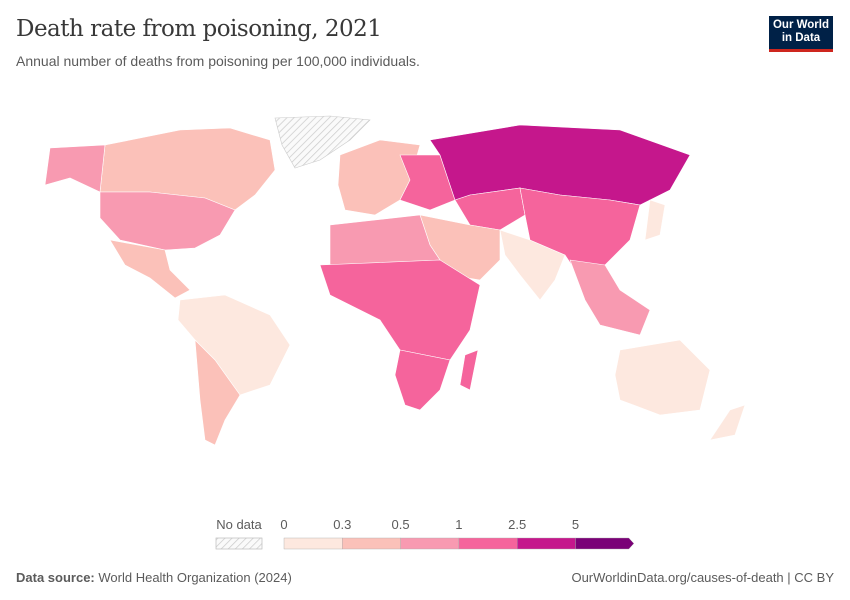  I want to click on country-region: New Zealand, so click(727, 422).